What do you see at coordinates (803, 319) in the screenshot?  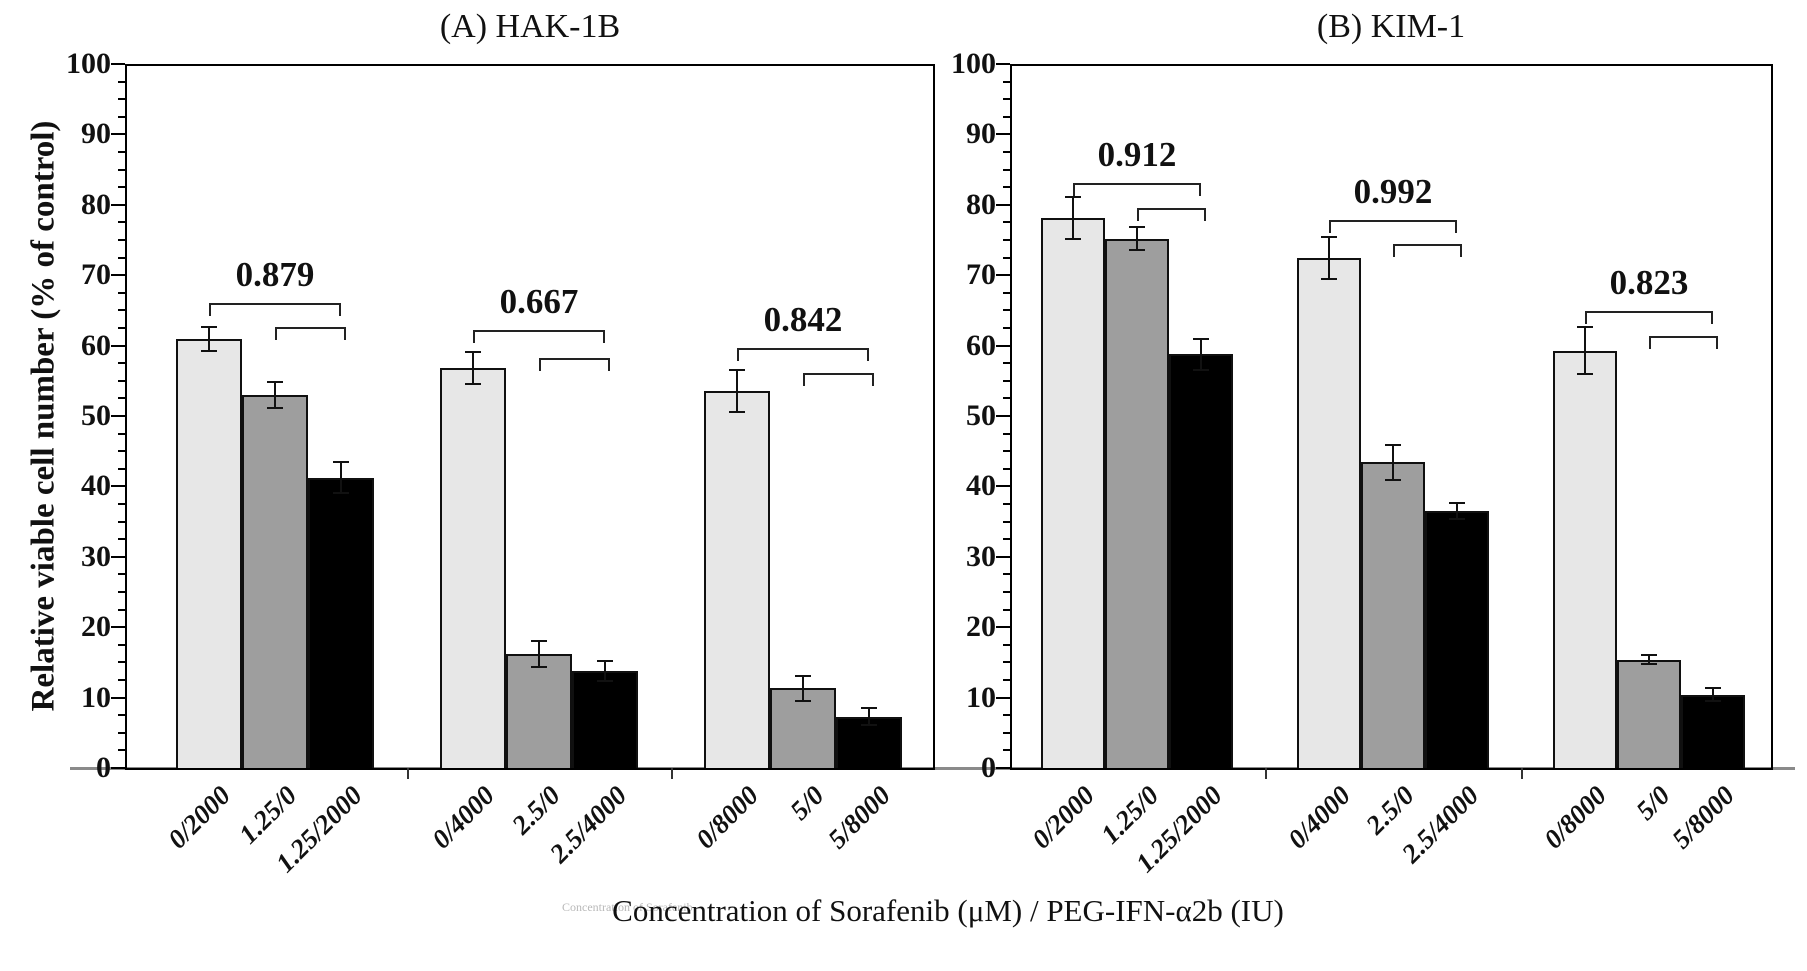 I see `p-value-label: 0.842` at bounding box center [803, 319].